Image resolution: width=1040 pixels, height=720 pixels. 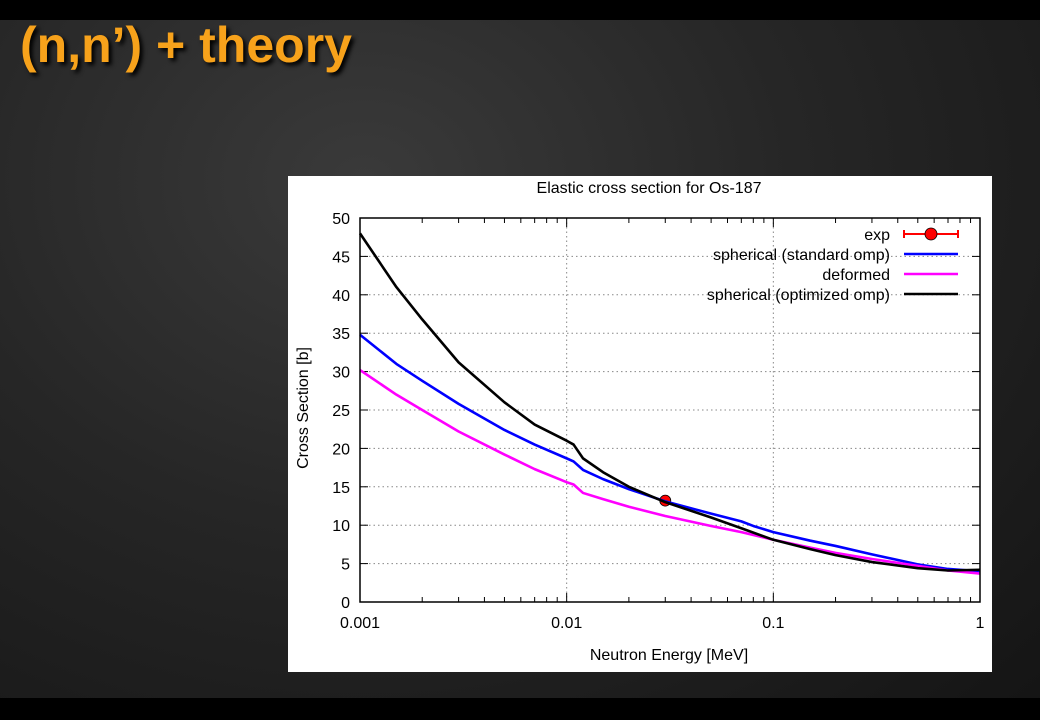 What do you see at coordinates (649, 188) in the screenshot?
I see `chart-title: Elastic cross section for Os-187` at bounding box center [649, 188].